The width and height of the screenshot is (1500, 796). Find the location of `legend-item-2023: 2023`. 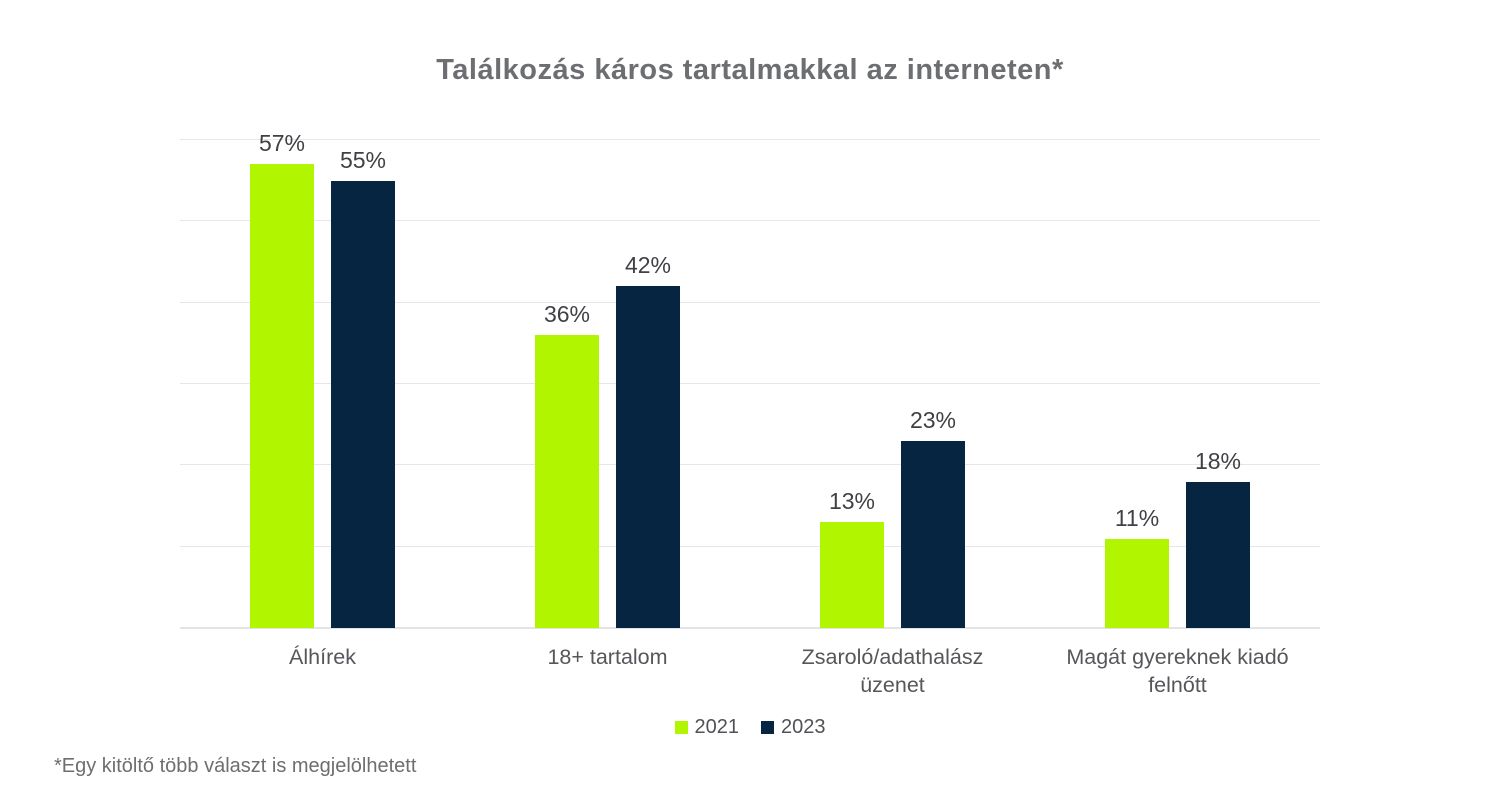

legend-item-2023: 2023 is located at coordinates (793, 727).